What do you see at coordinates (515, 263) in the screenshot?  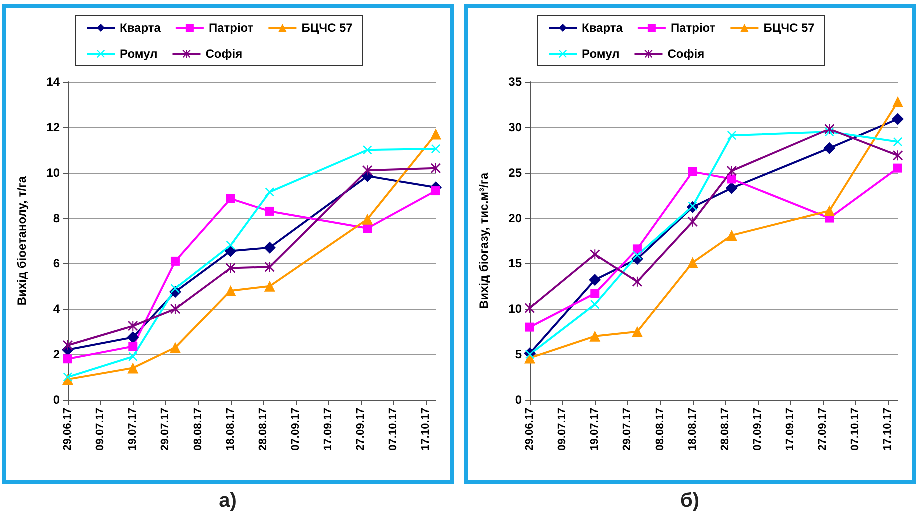 I see `y-tick-label: 15` at bounding box center [515, 263].